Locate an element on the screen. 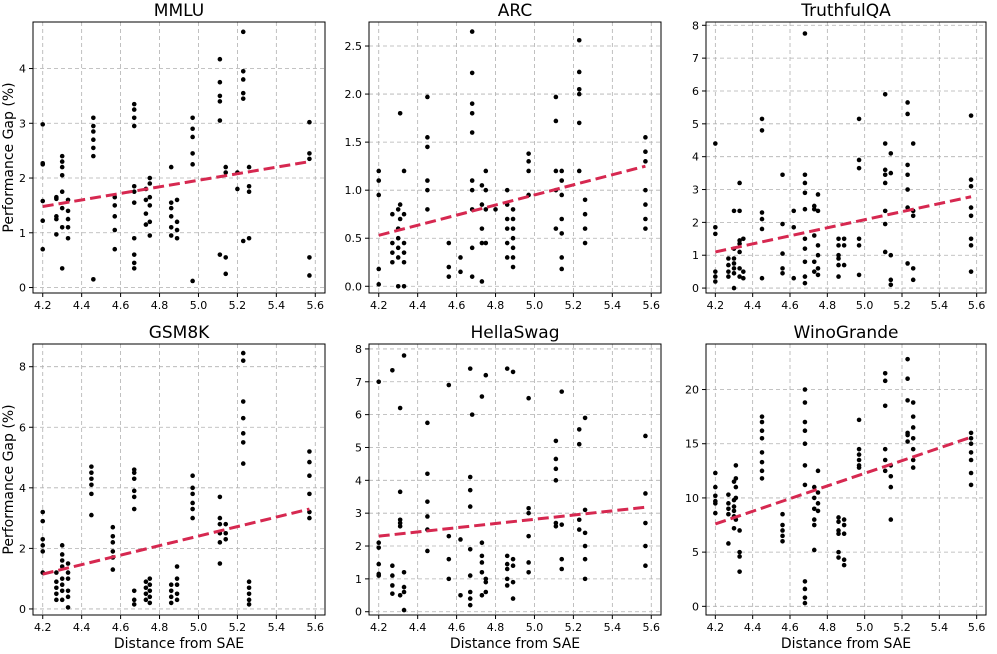 This screenshot has width=997, height=654. y-tick-label: 3 is located at coordinates (695, 190).